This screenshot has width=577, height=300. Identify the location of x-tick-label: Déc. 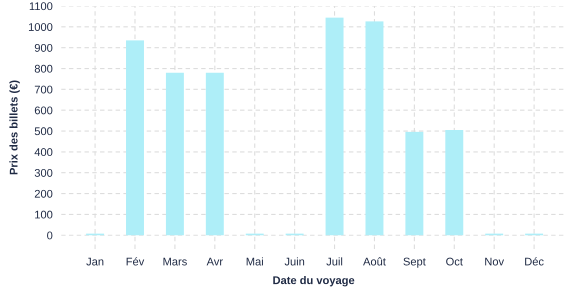
(534, 261).